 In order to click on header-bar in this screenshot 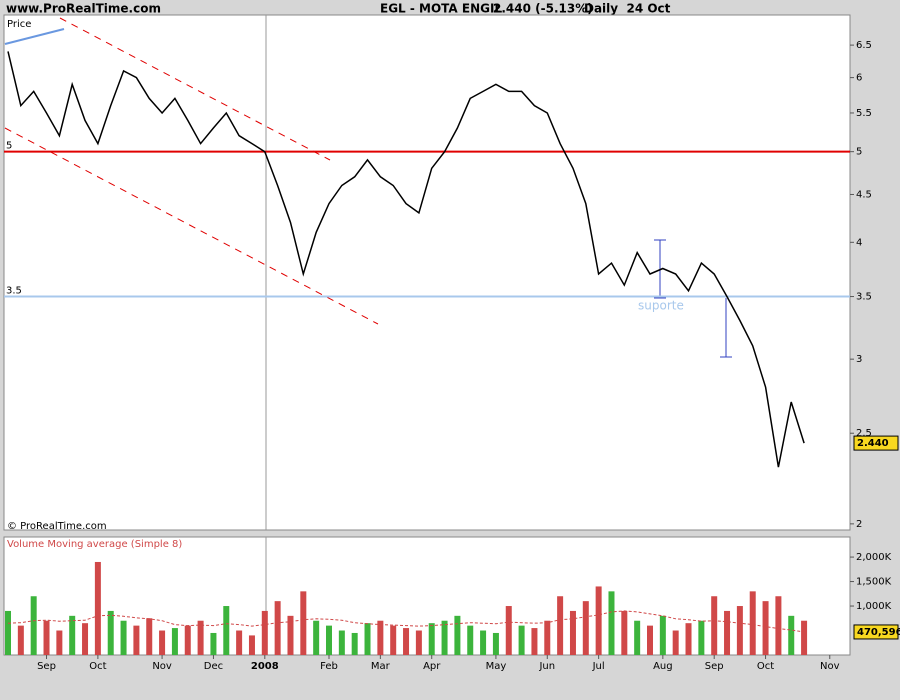, I will do `click(450, 9)`.